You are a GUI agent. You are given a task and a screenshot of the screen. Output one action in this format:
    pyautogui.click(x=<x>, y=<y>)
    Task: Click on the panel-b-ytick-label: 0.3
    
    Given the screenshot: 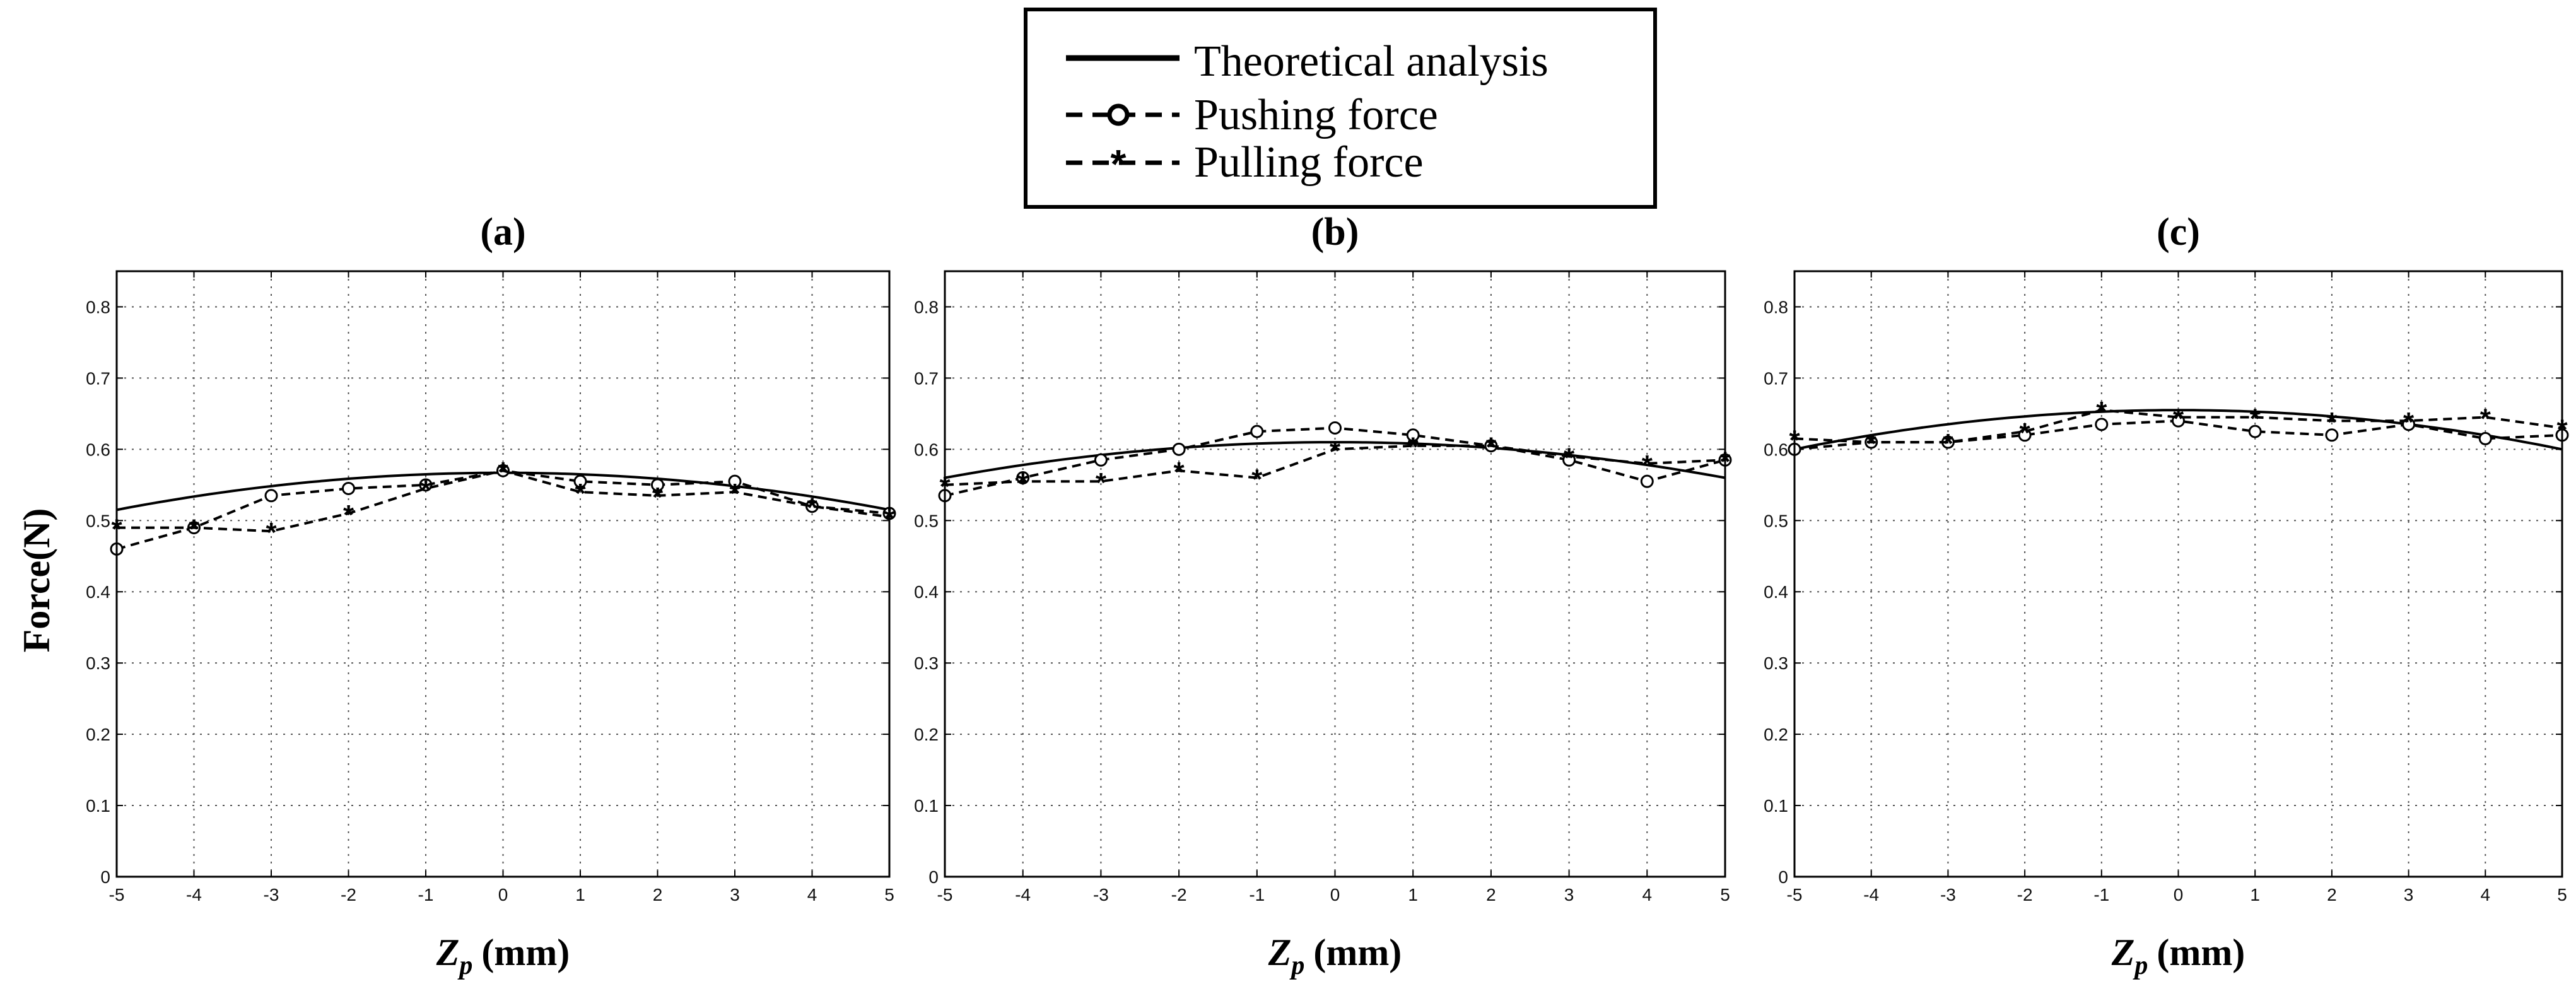 What is the action you would take?
    pyautogui.click(x=926, y=663)
    